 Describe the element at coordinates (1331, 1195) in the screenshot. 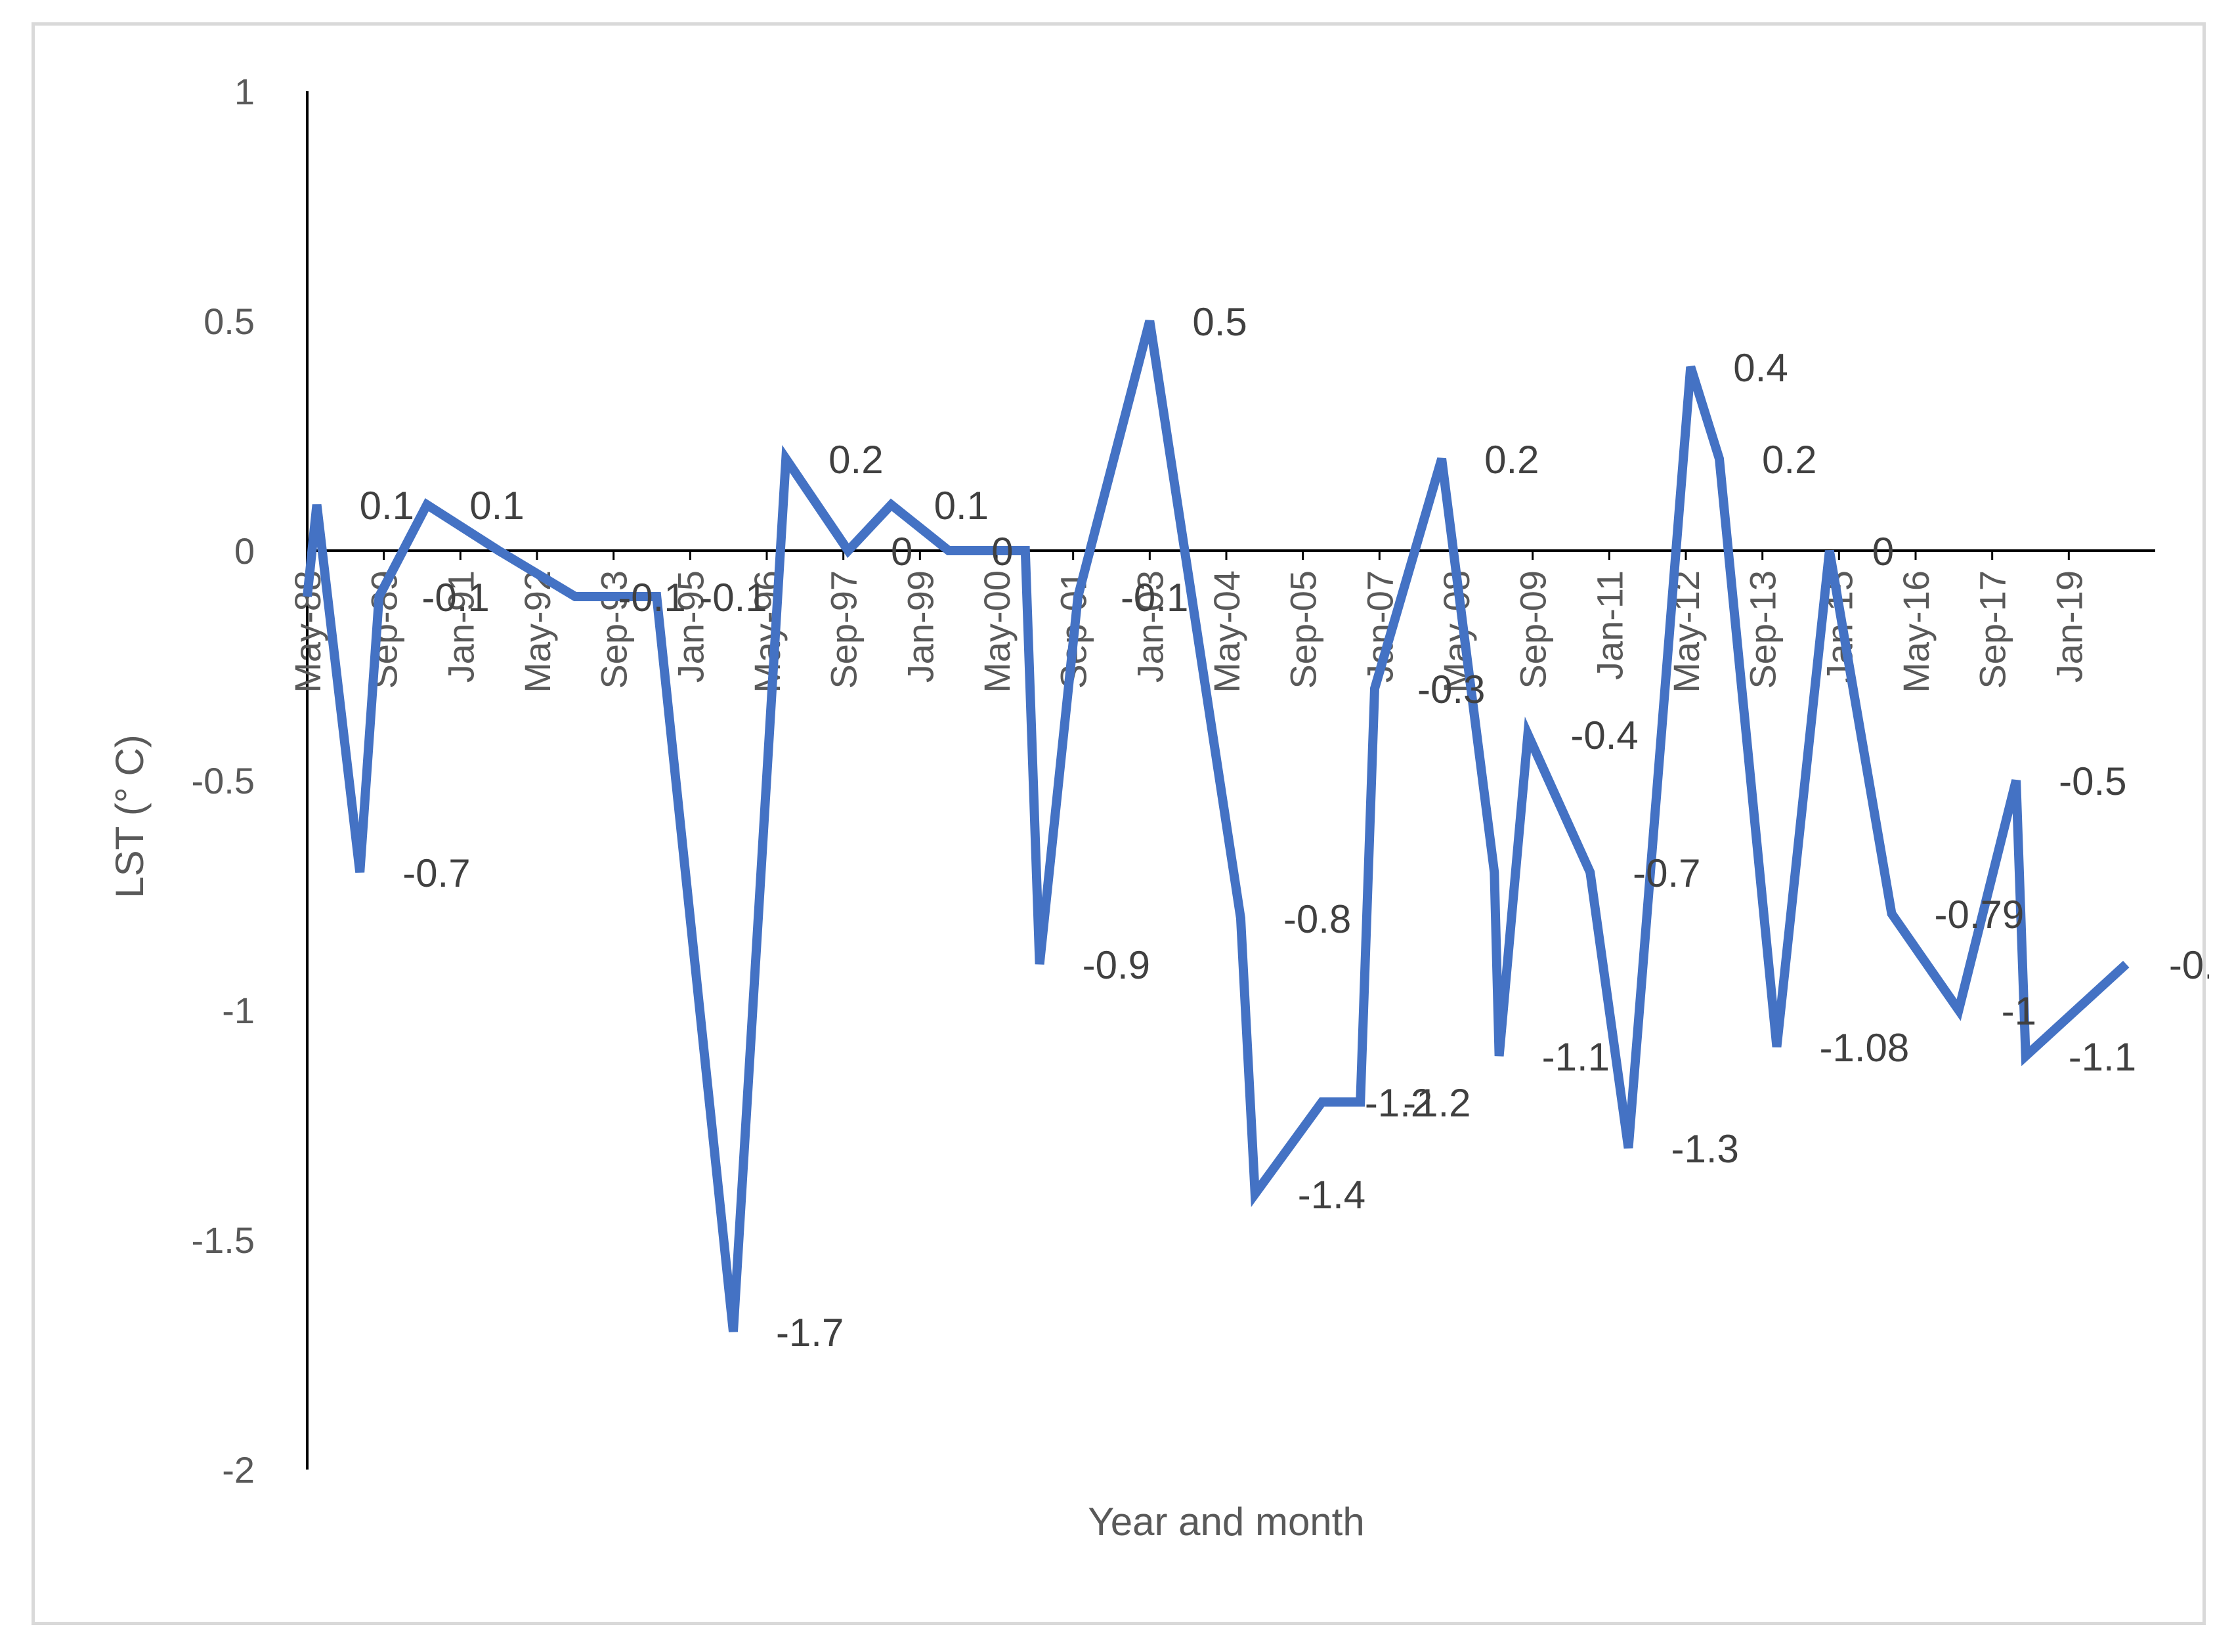

I see `data-label: -1.4` at that location.